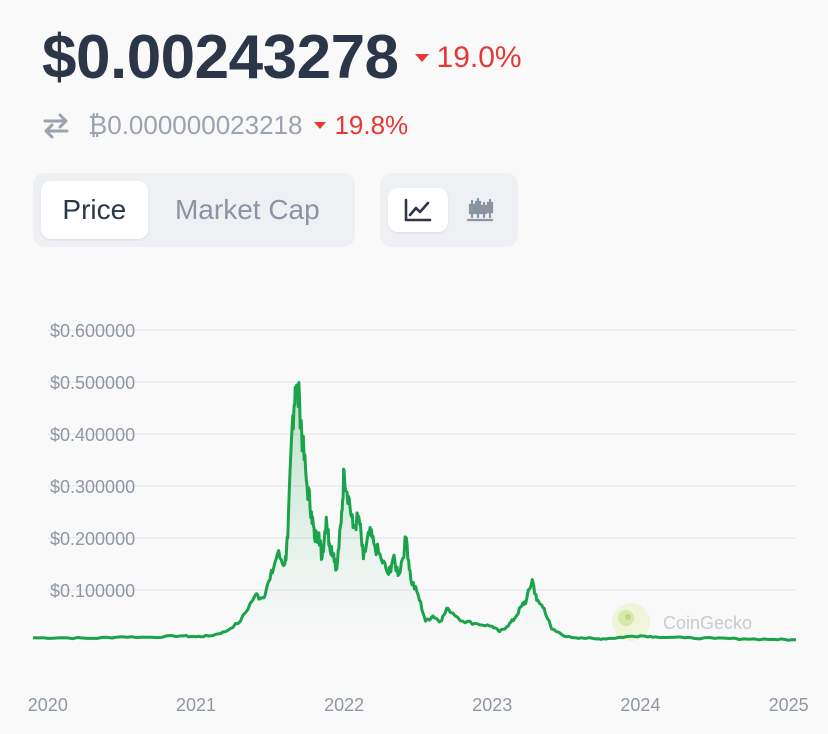 The image size is (828, 734). What do you see at coordinates (94, 210) in the screenshot?
I see `tab-price: Price` at bounding box center [94, 210].